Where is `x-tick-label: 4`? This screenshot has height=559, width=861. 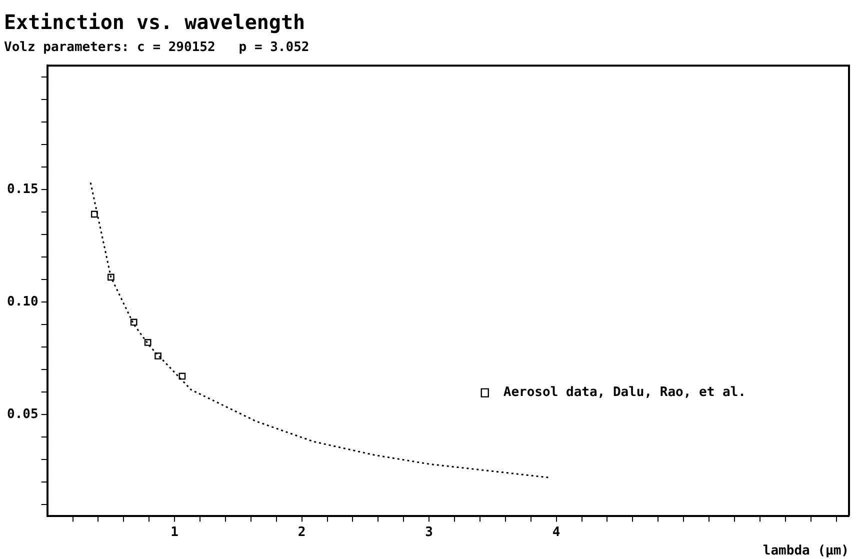 x-tick-label: 4 is located at coordinates (556, 532).